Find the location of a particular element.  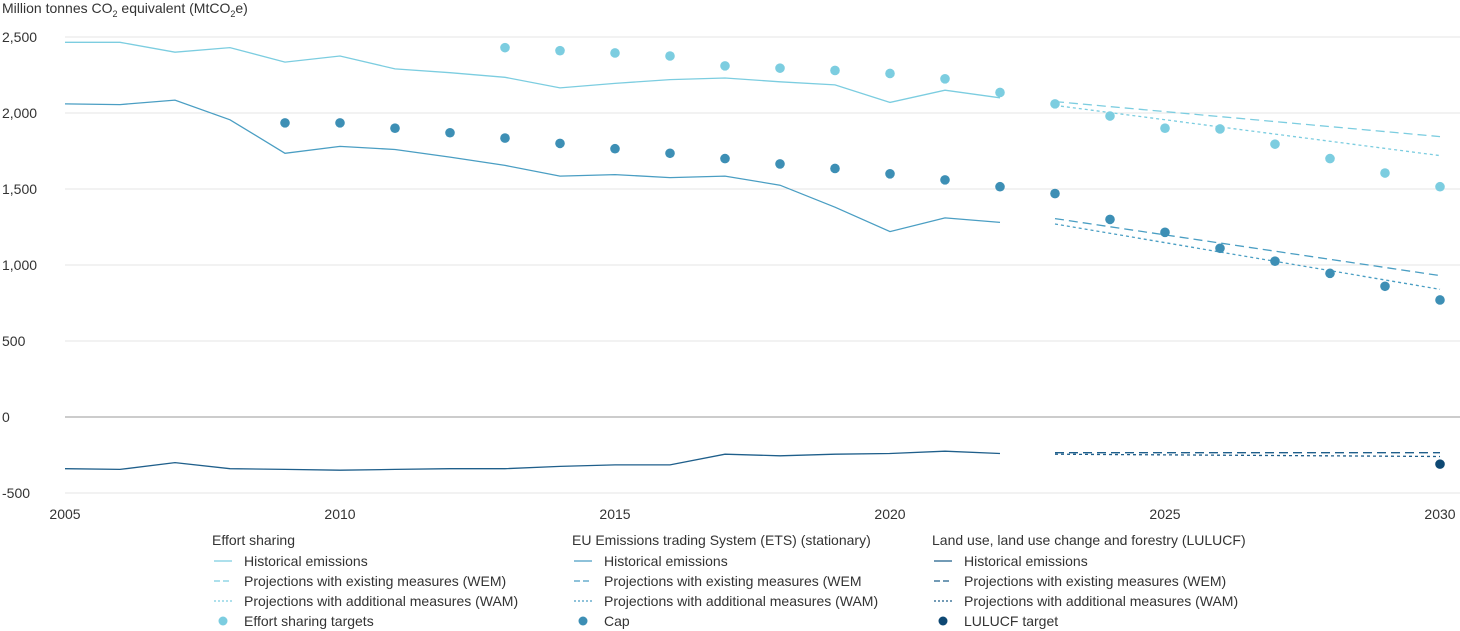

legend-label: Projections with existing measures (WEM is located at coordinates (733, 581).